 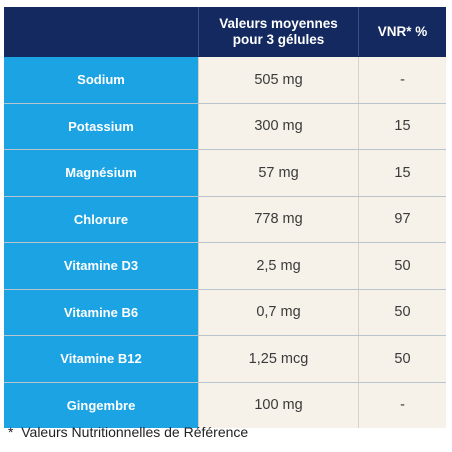 What do you see at coordinates (101, 173) in the screenshot?
I see `nutrient-name: Magnésium` at bounding box center [101, 173].